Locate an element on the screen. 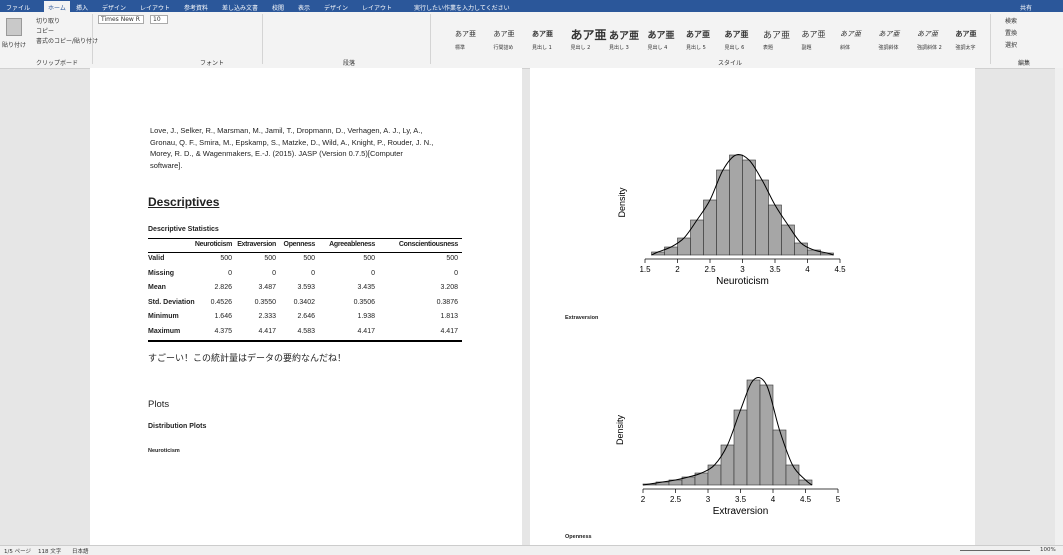 This screenshot has height=555, width=1063. search-box: 実行したい作業を入力してください is located at coordinates (462, 8).